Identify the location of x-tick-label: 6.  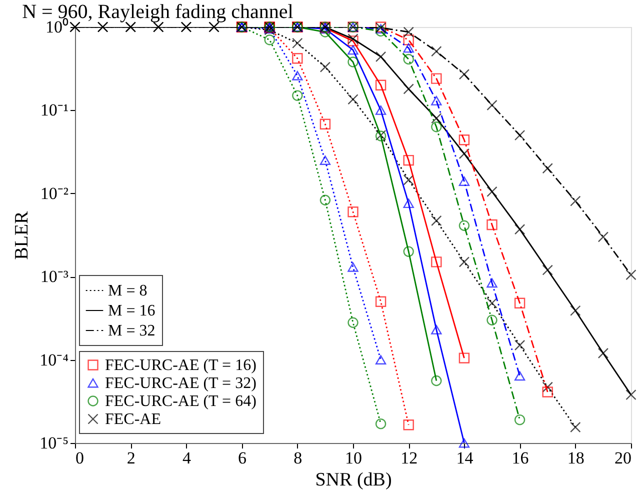
(242, 458).